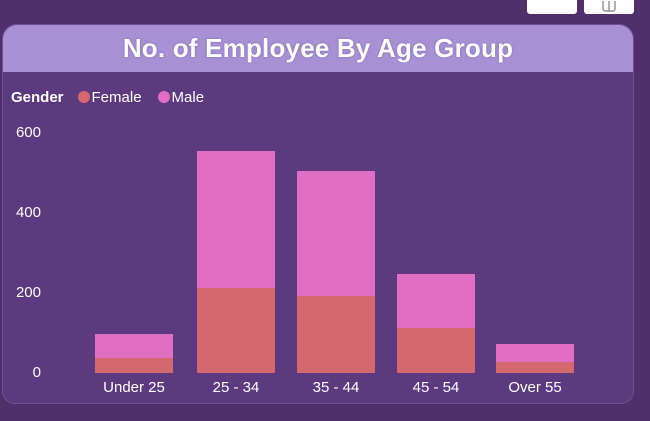 This screenshot has height=421, width=650. I want to click on male-swatch-icon, so click(163, 97).